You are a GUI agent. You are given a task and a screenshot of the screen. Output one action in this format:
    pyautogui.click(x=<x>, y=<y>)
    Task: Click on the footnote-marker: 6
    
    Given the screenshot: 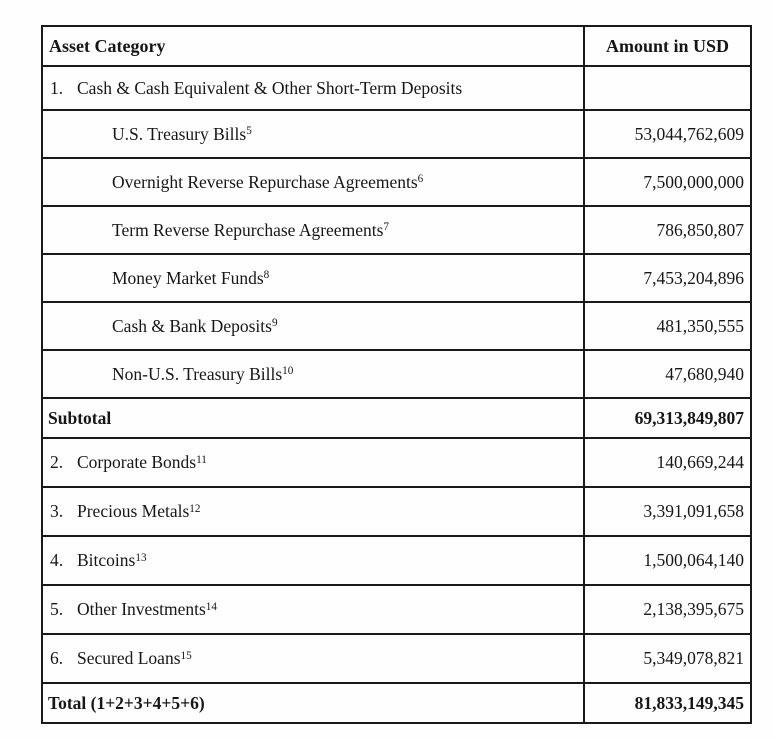 What is the action you would take?
    pyautogui.click(x=420, y=179)
    